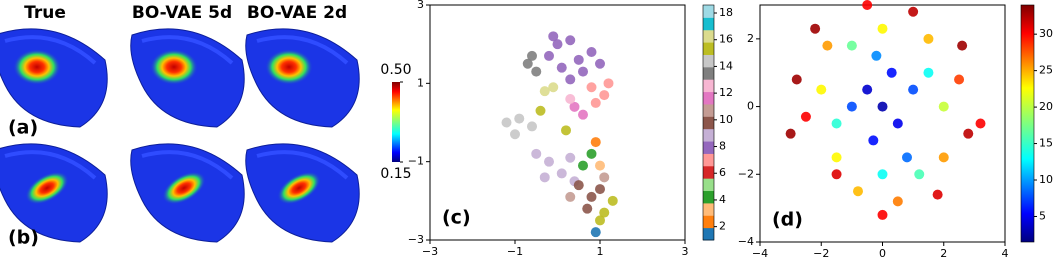 The width and height of the screenshot is (1054, 260). What do you see at coordinates (23, 238) in the screenshot?
I see `row-label: (b)` at bounding box center [23, 238].